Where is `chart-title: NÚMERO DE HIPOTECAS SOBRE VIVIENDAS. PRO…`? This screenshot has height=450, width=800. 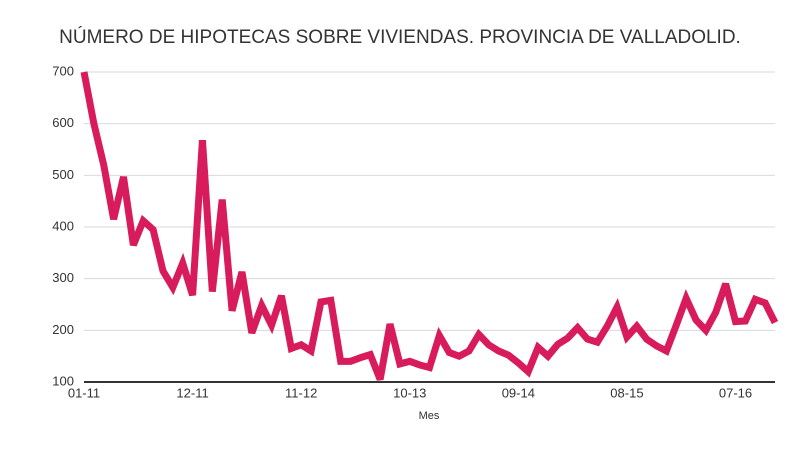 chart-title: NÚMERO DE HIPOTECAS SOBRE VIVIENDAS. PRO… is located at coordinates (400, 37).